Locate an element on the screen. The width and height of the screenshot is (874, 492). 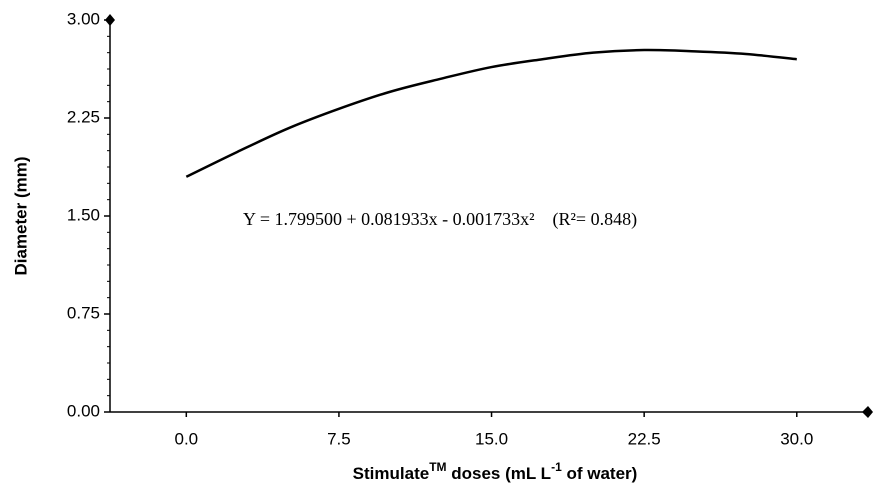
x-tick-label: 30.0 is located at coordinates (796, 438).